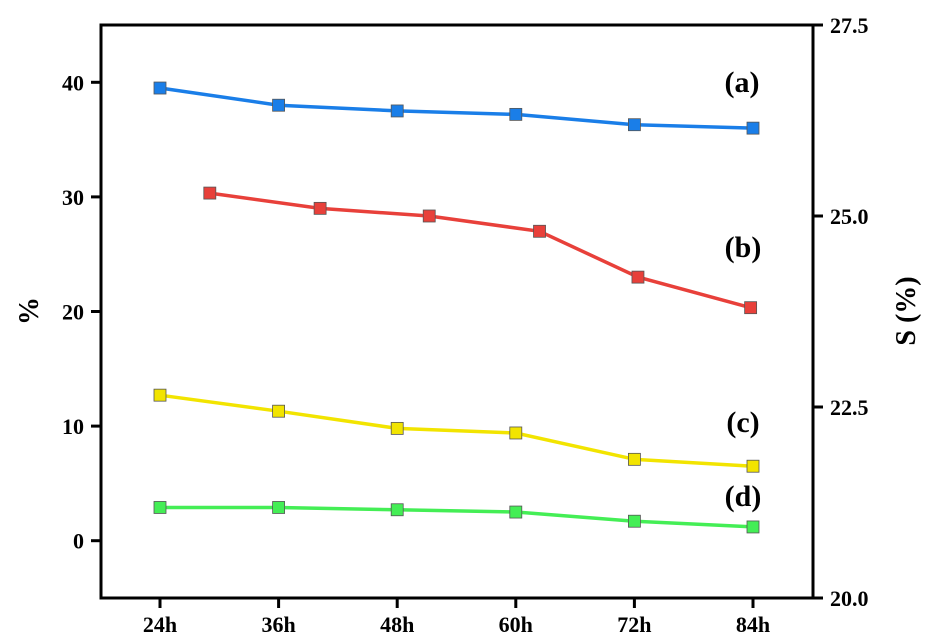 The height and width of the screenshot is (639, 928). What do you see at coordinates (906, 310) in the screenshot?
I see `right-axis-title: S (%)` at bounding box center [906, 310].